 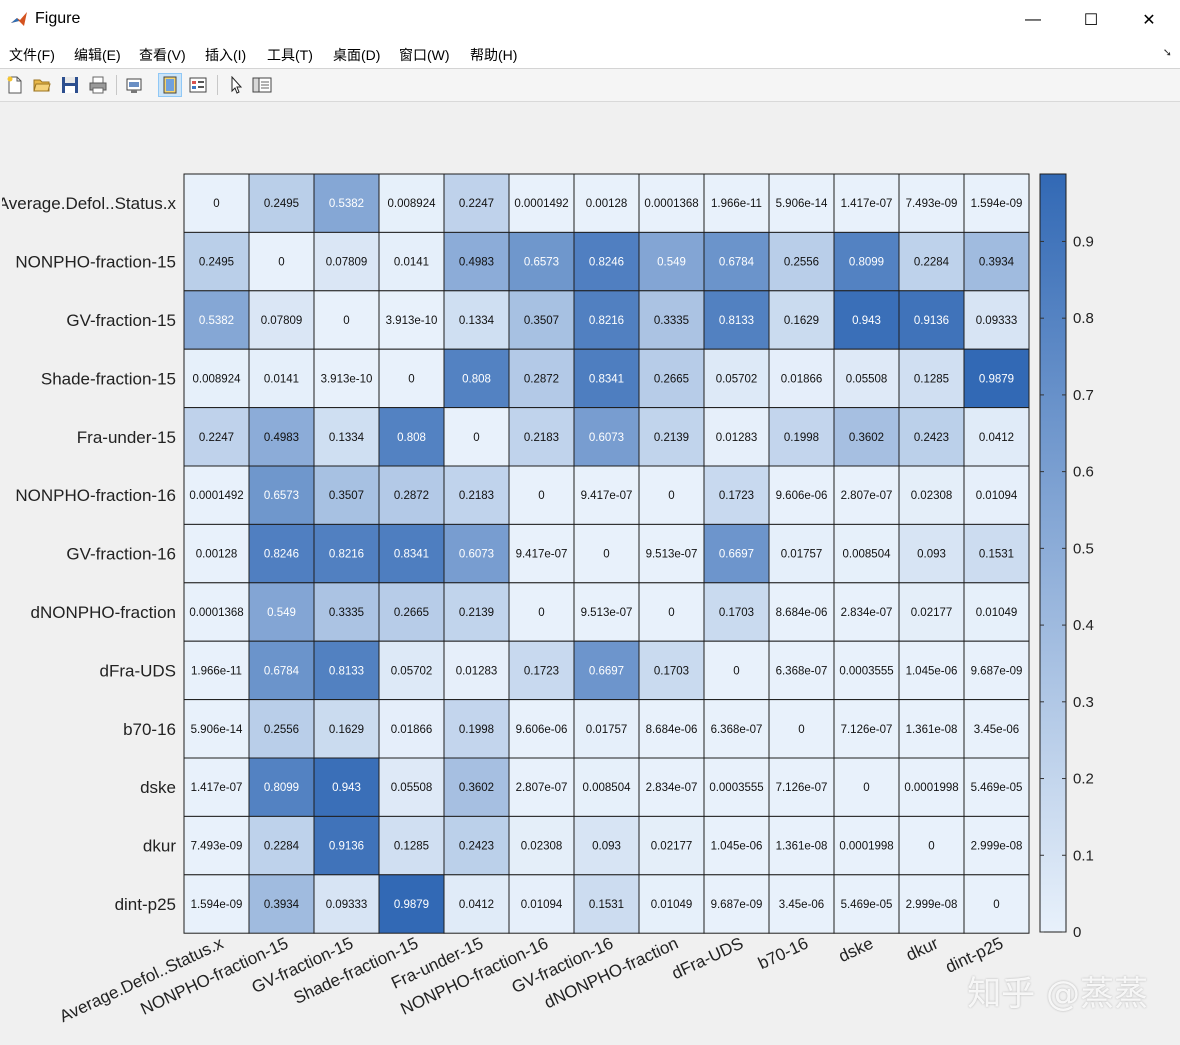 What do you see at coordinates (134, 85) in the screenshot?
I see `link-plot-button` at bounding box center [134, 85].